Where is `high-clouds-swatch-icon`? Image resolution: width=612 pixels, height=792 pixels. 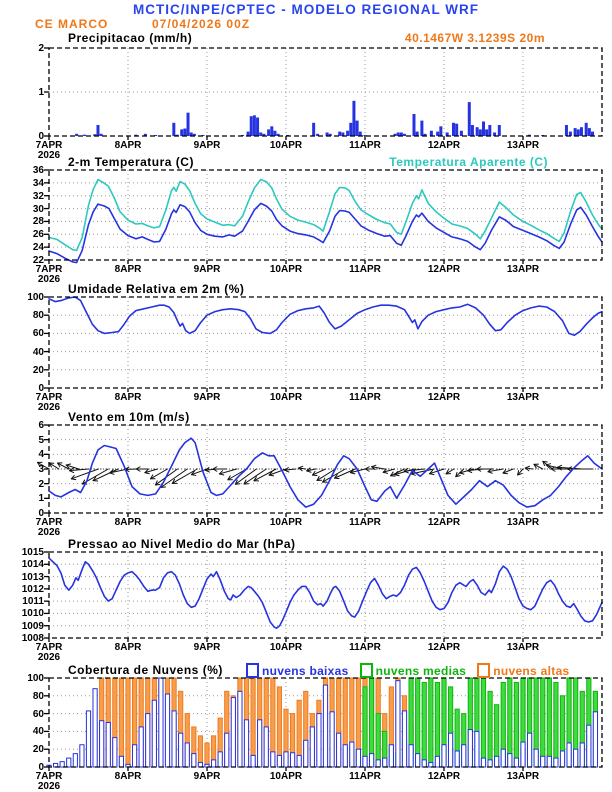 high-clouds-swatch-icon is located at coordinates (484, 670).